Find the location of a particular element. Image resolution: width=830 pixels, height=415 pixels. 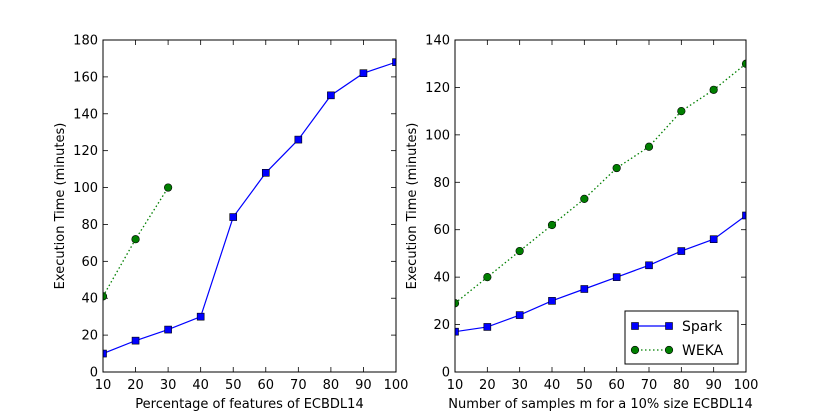

legend: Spark WEKA is located at coordinates (681, 337).